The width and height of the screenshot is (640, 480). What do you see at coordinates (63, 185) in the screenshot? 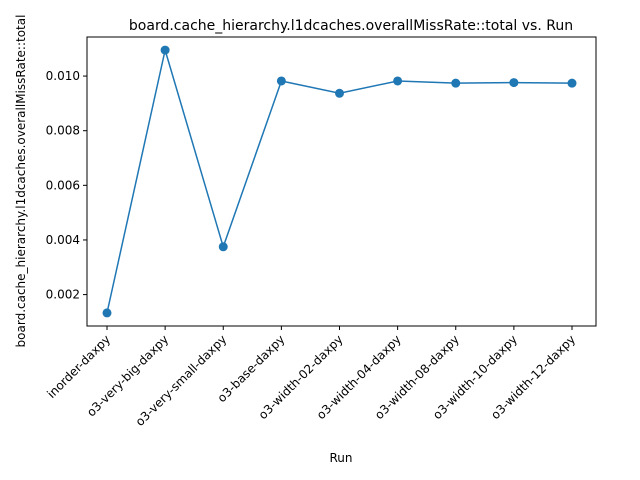
I see `y-tick-label: 0.006` at bounding box center [63, 185].